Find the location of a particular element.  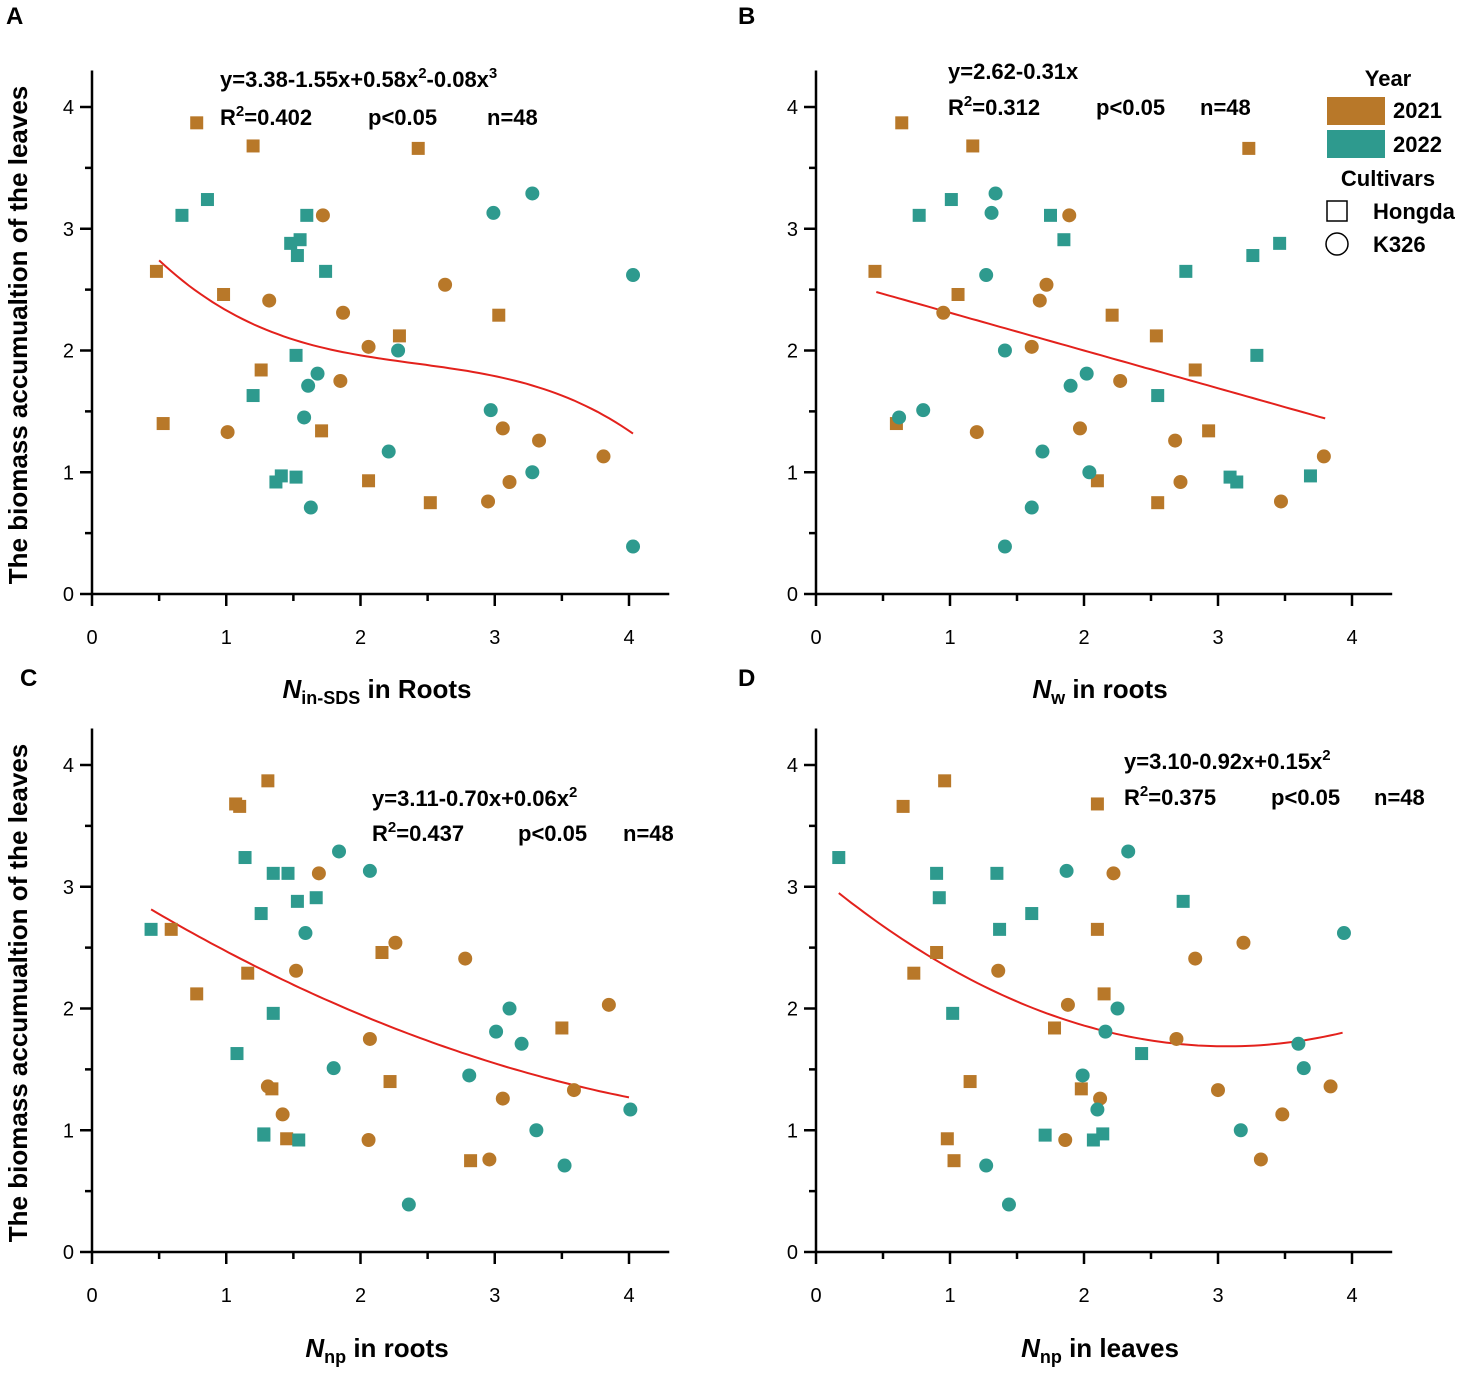

y-tick-label: 0 is located at coordinates (792, 595).